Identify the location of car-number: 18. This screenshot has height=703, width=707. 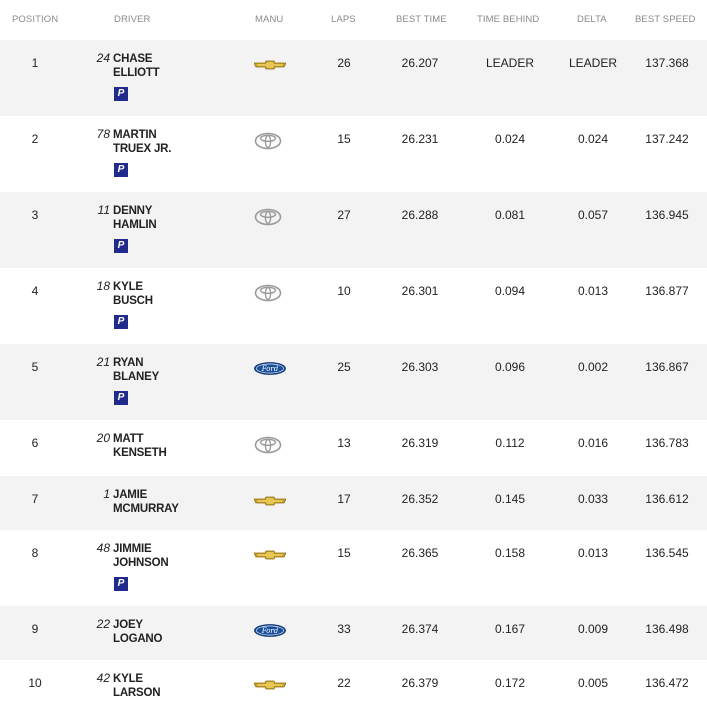
(103, 286).